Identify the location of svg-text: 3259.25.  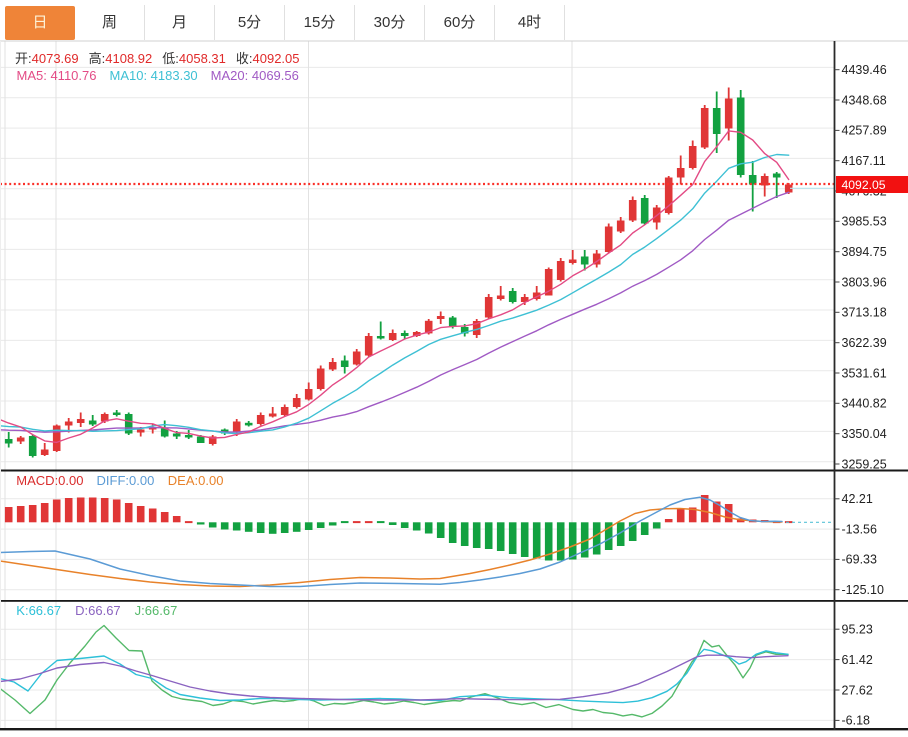
(864, 464).